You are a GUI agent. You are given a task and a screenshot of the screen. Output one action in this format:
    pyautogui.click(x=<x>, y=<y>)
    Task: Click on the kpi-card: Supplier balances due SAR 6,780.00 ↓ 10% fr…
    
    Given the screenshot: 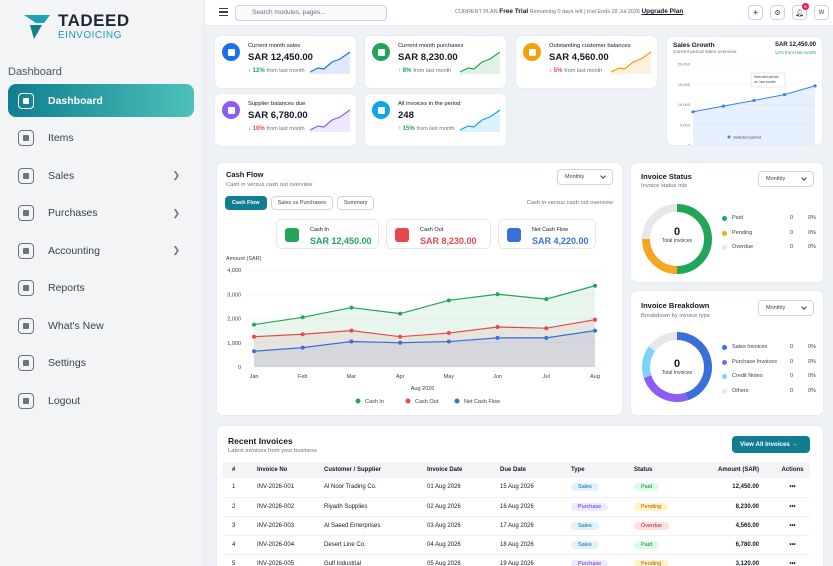 What is the action you would take?
    pyautogui.click(x=285, y=120)
    